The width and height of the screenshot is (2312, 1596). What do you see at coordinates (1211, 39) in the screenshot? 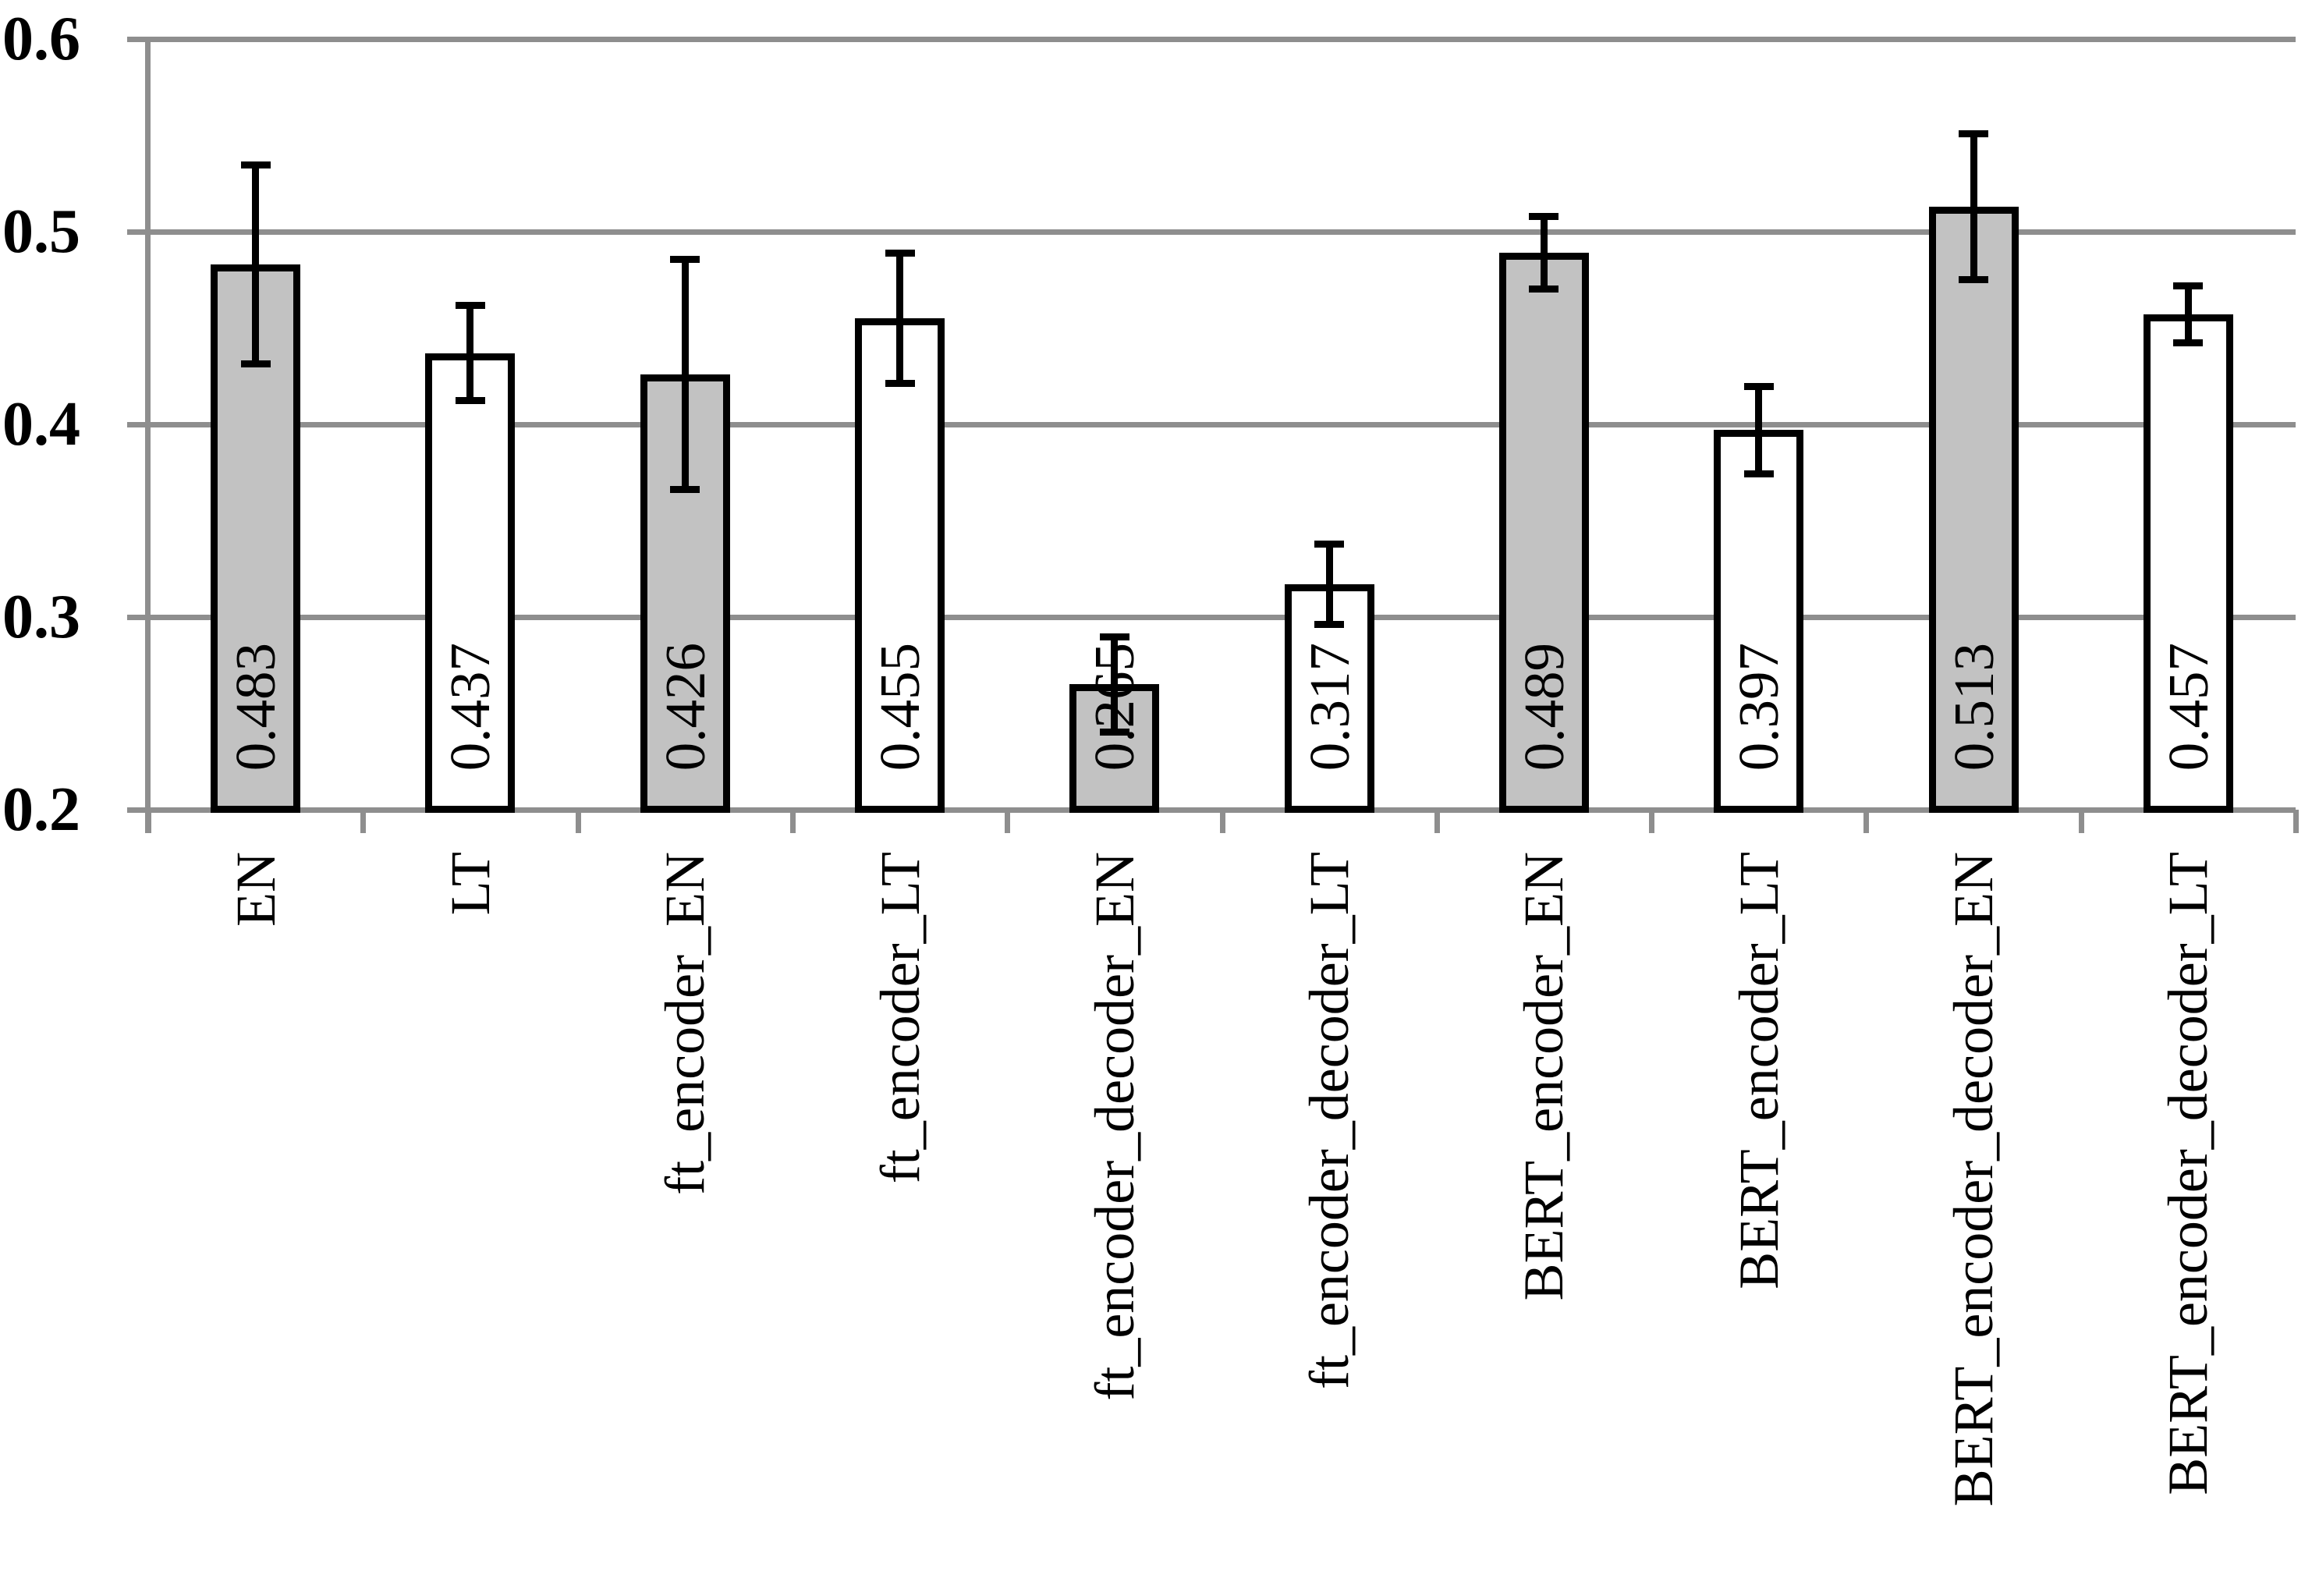
I see `gridline-0.6` at bounding box center [1211, 39].